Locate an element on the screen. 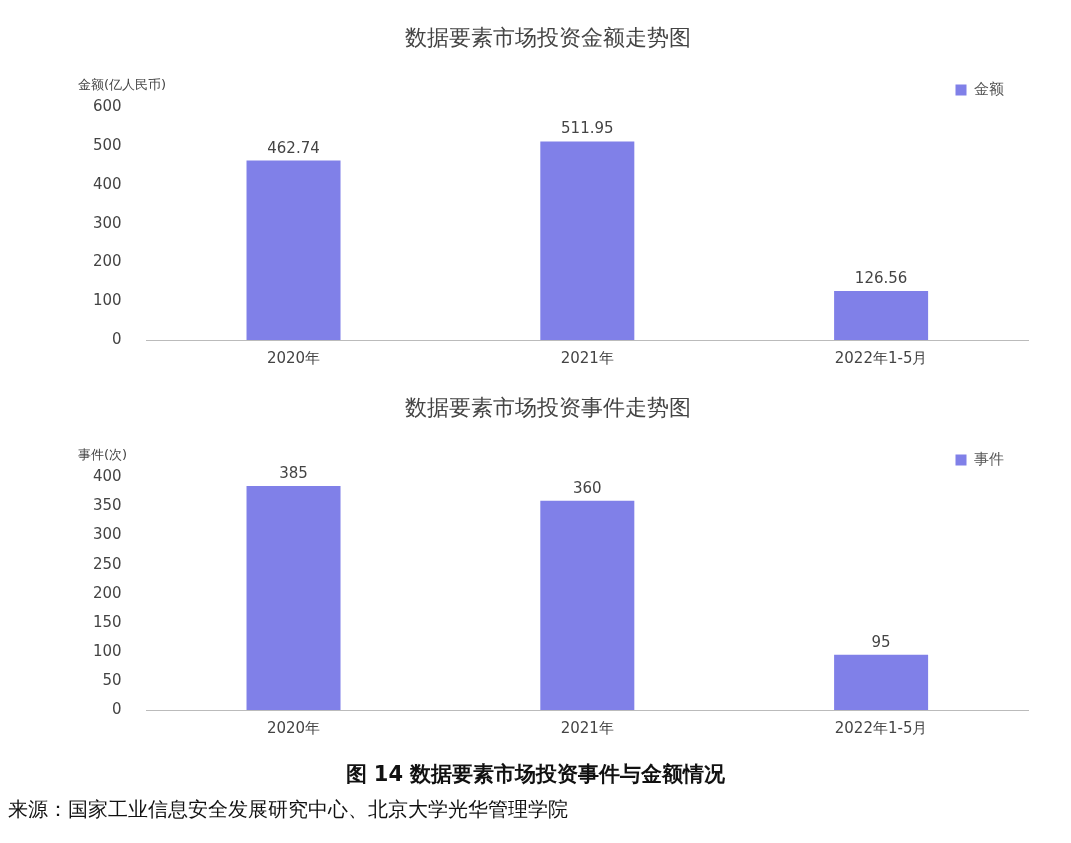 The image size is (1071, 843). data-label: 126.56 is located at coordinates (881, 277).